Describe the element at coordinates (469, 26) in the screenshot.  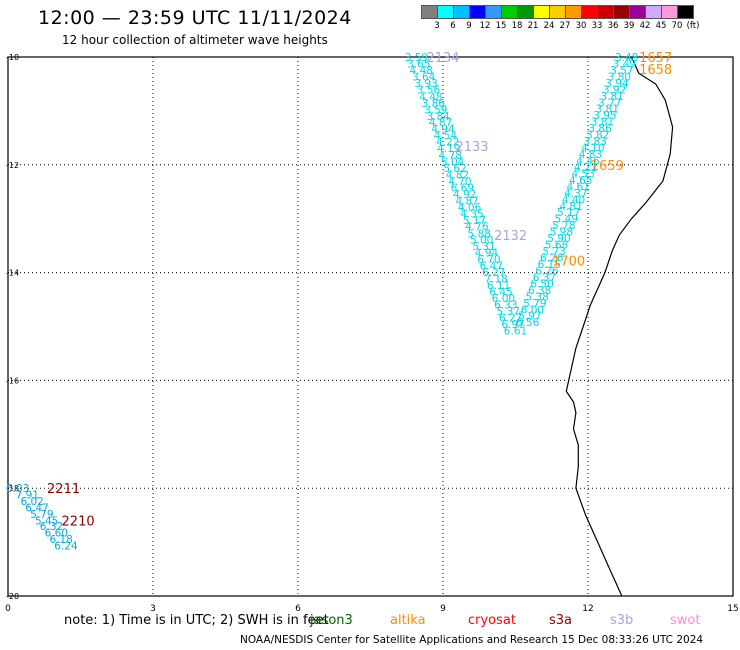
I see `colorbar-label: 9` at that location.